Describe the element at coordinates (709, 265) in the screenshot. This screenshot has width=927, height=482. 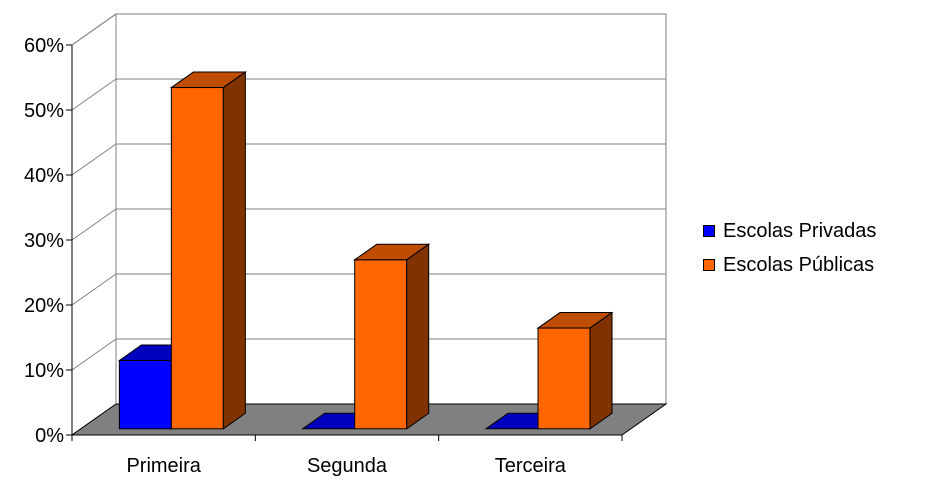
I see `legend-swatch-publicas` at that location.